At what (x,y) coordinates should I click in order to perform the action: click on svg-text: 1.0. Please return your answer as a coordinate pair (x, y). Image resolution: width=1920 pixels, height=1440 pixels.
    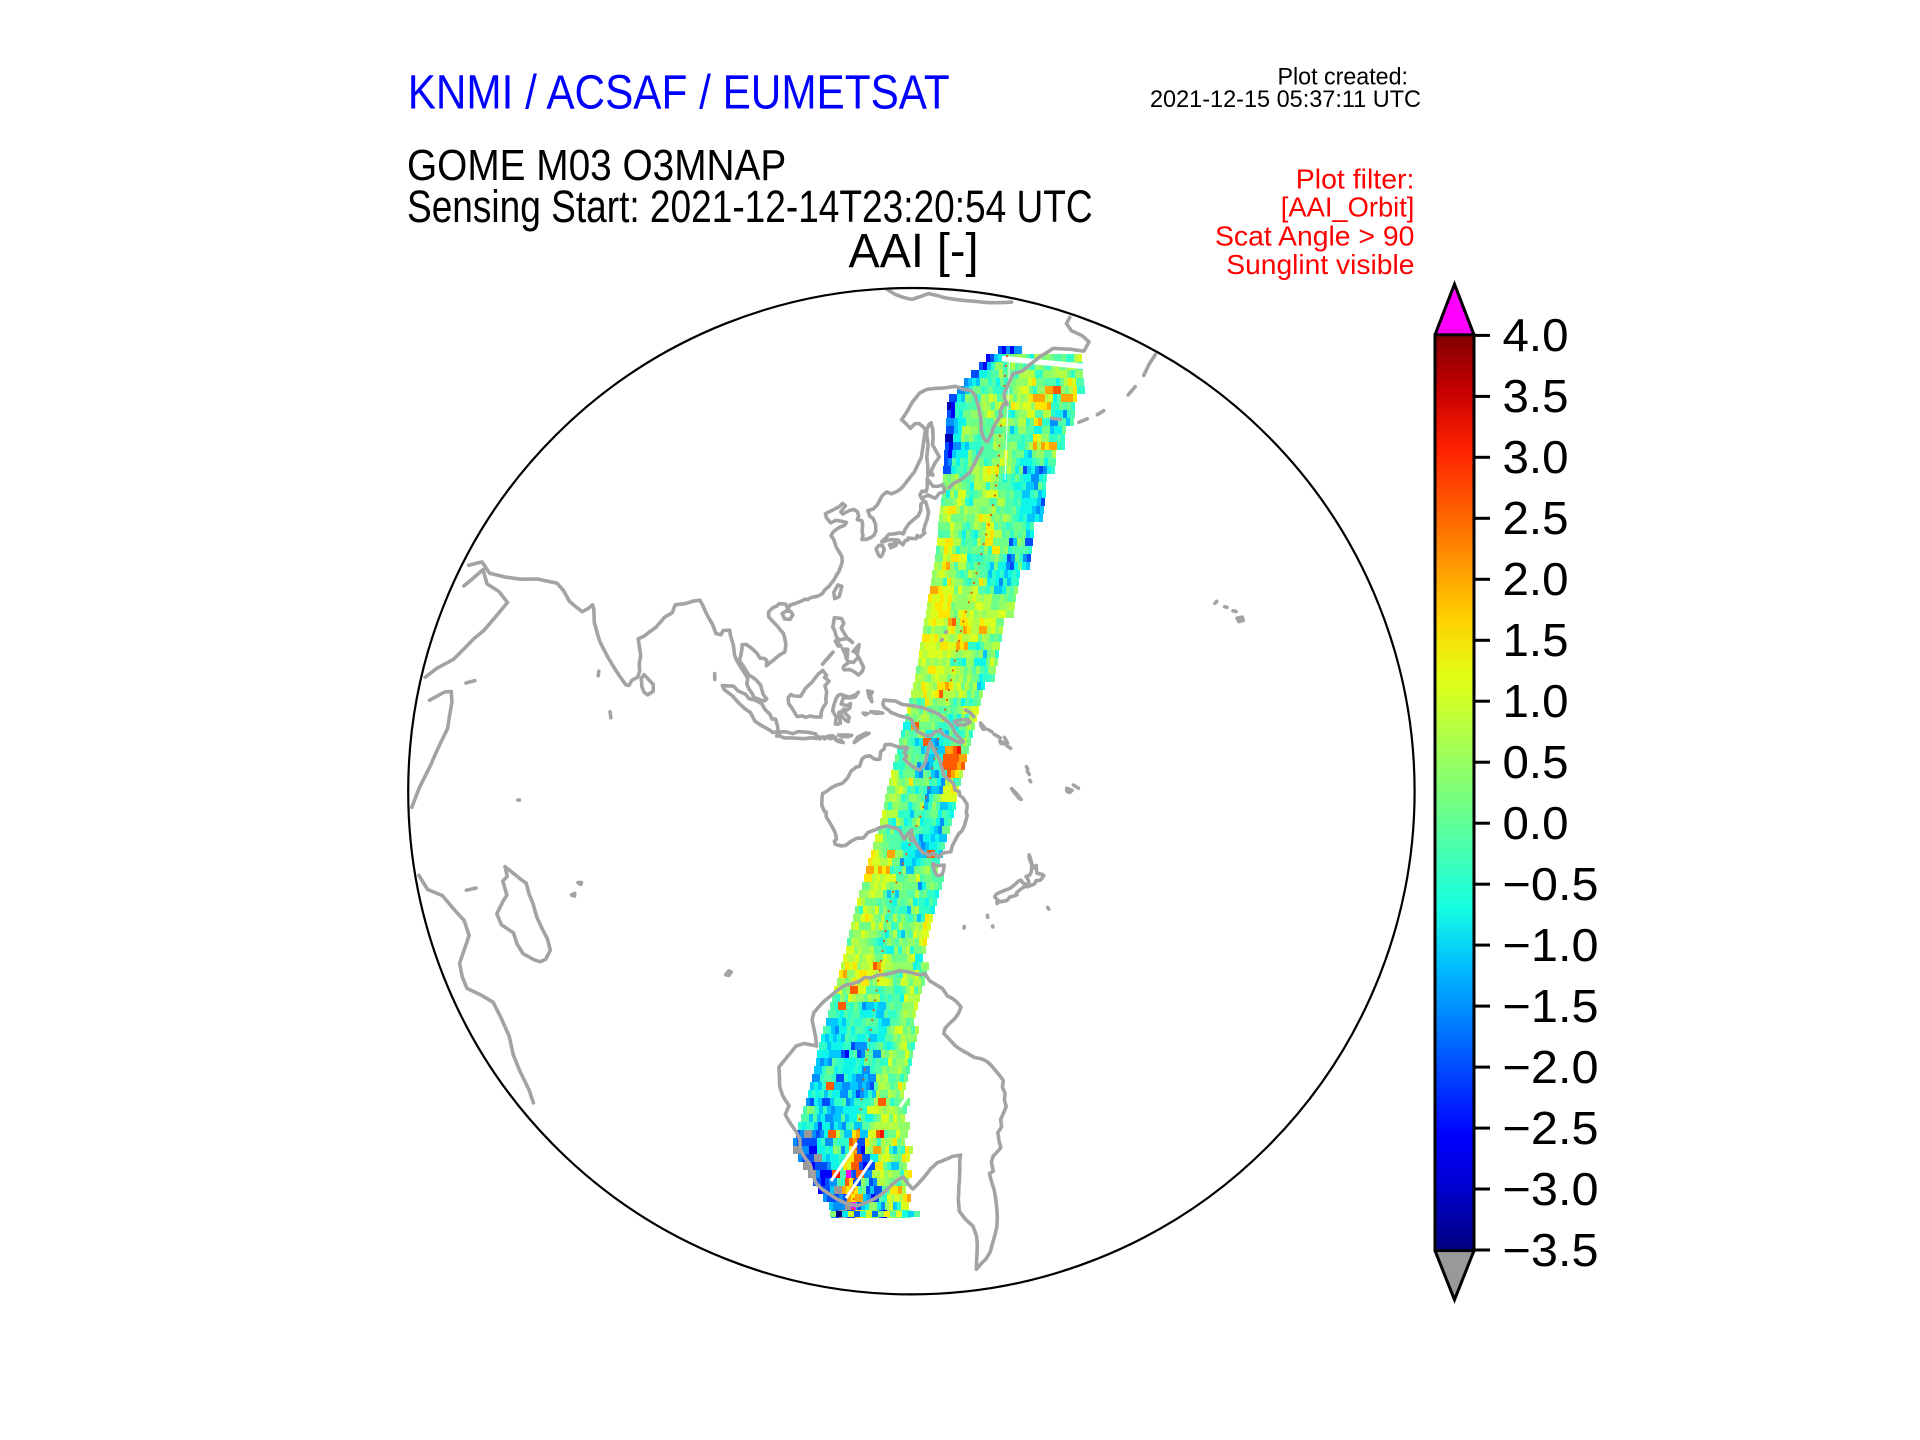
    Looking at the image, I should click on (1536, 701).